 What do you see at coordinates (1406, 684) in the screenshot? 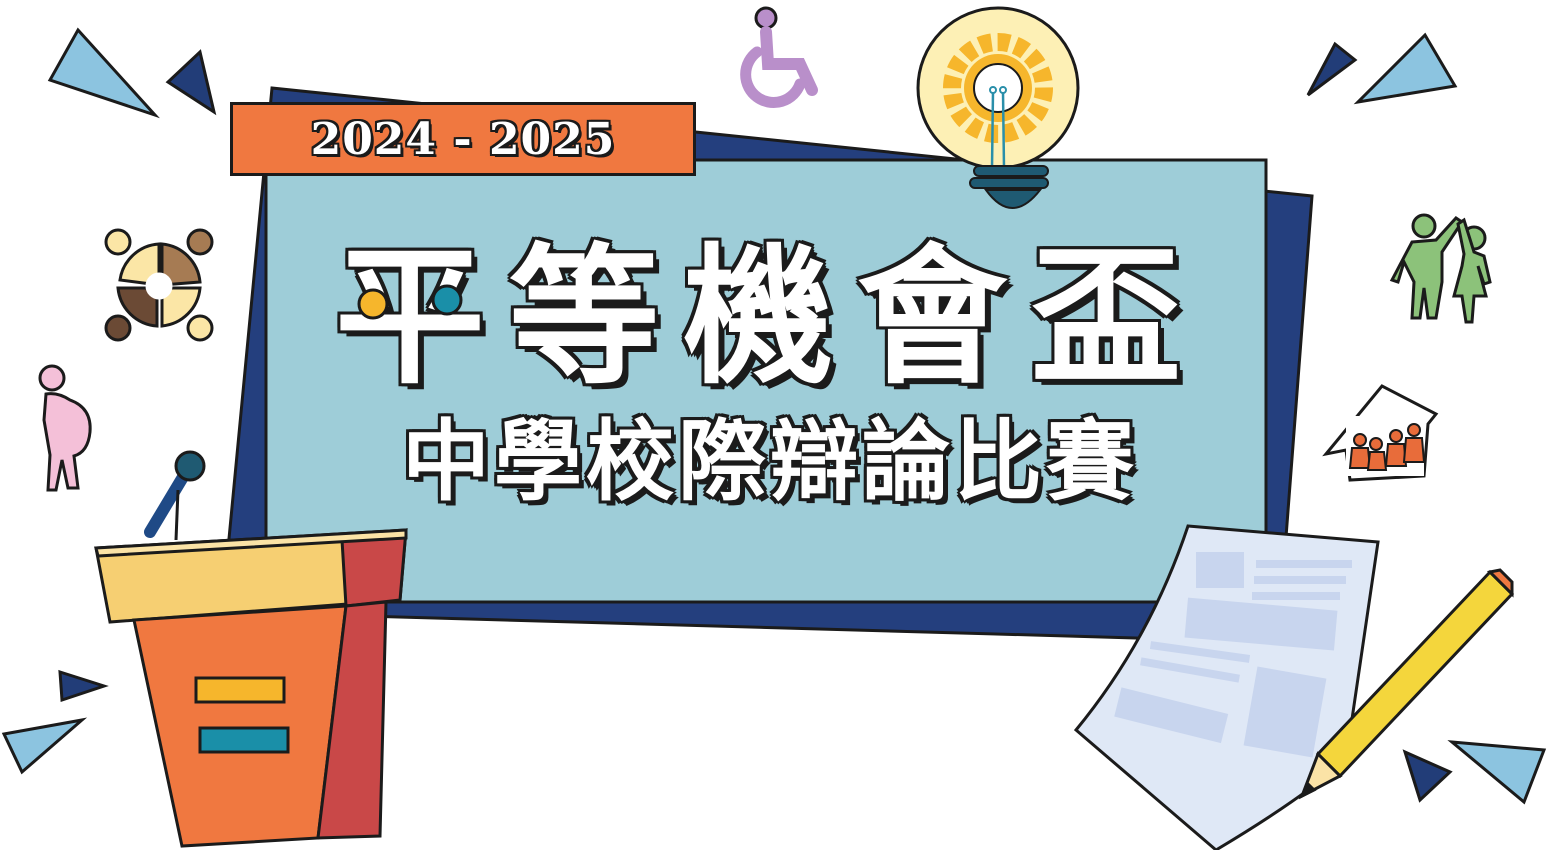
I see `pencil-icon` at bounding box center [1406, 684].